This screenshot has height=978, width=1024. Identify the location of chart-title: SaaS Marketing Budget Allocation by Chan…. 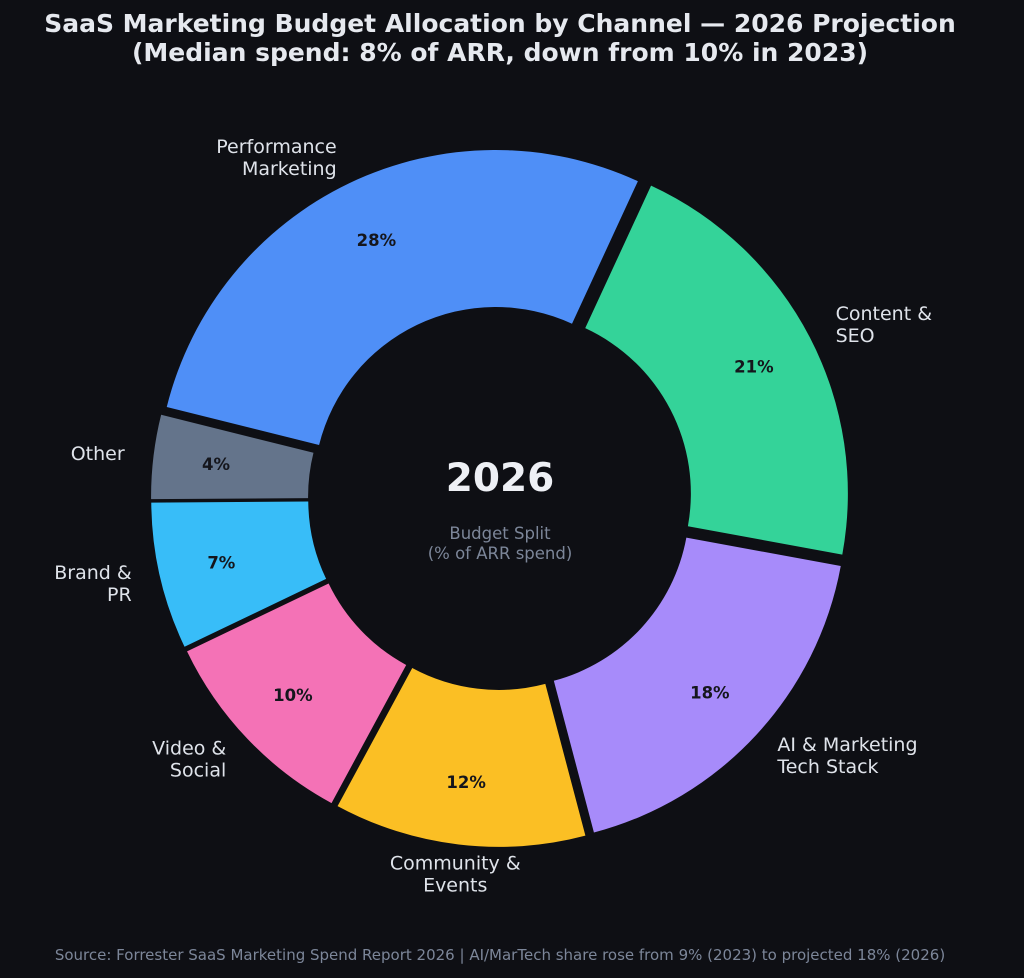
(500, 38).